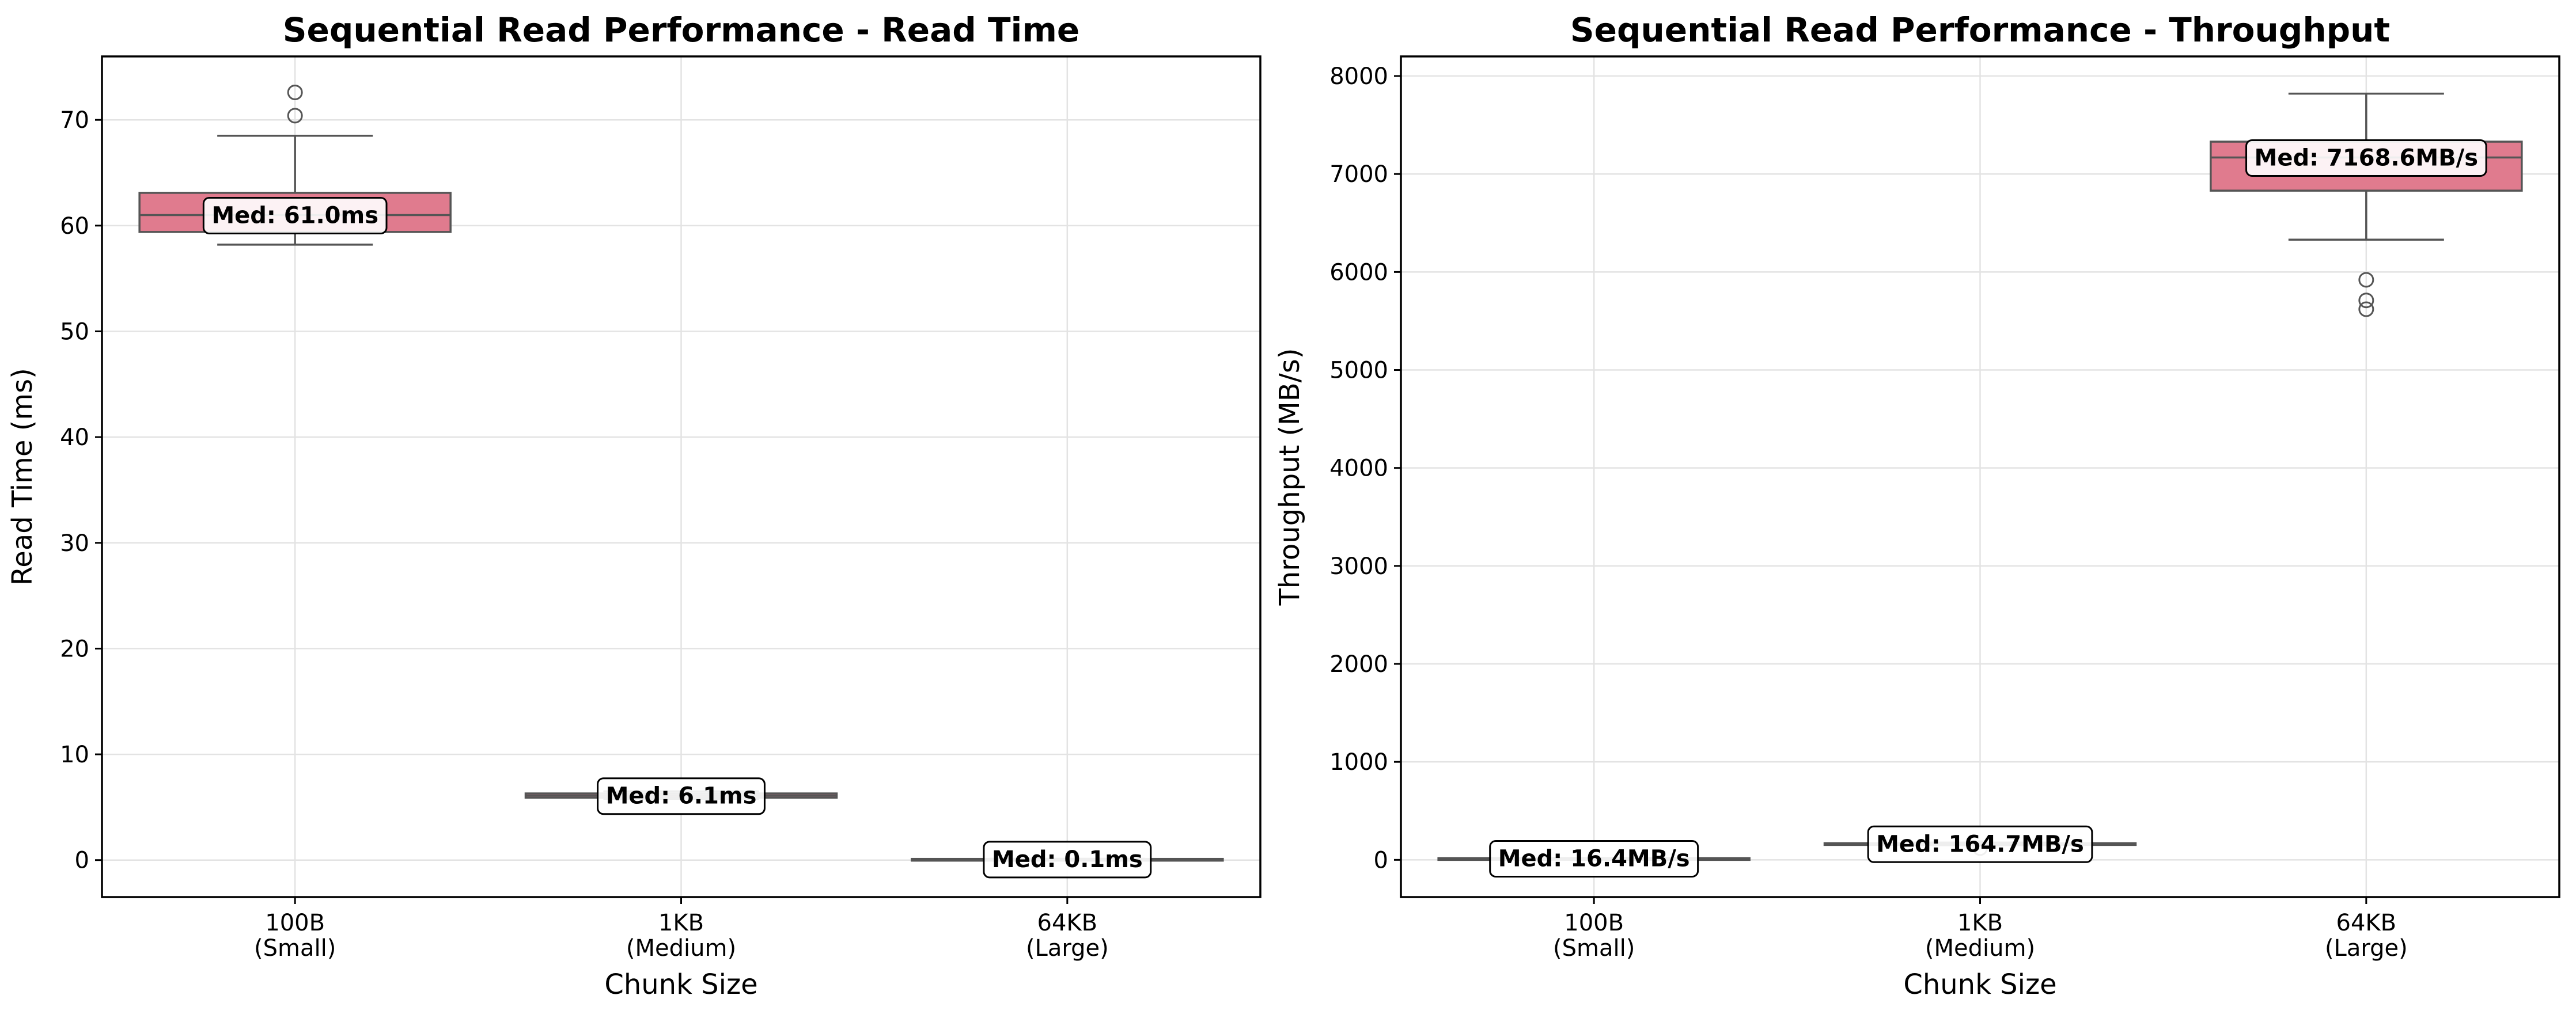  I want to click on read-time-x-tick-label: 64KB, so click(1067, 923).